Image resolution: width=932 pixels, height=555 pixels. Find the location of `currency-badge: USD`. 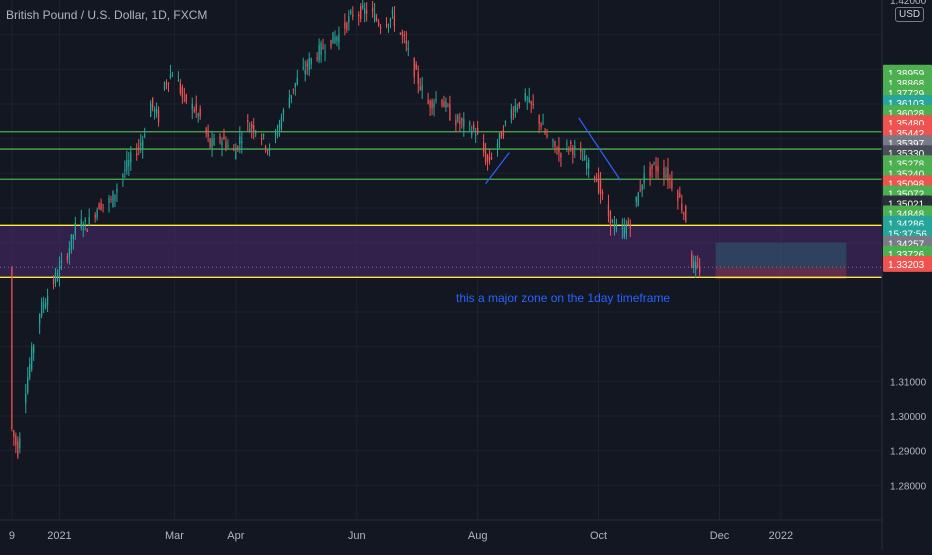

currency-badge: USD is located at coordinates (910, 14).